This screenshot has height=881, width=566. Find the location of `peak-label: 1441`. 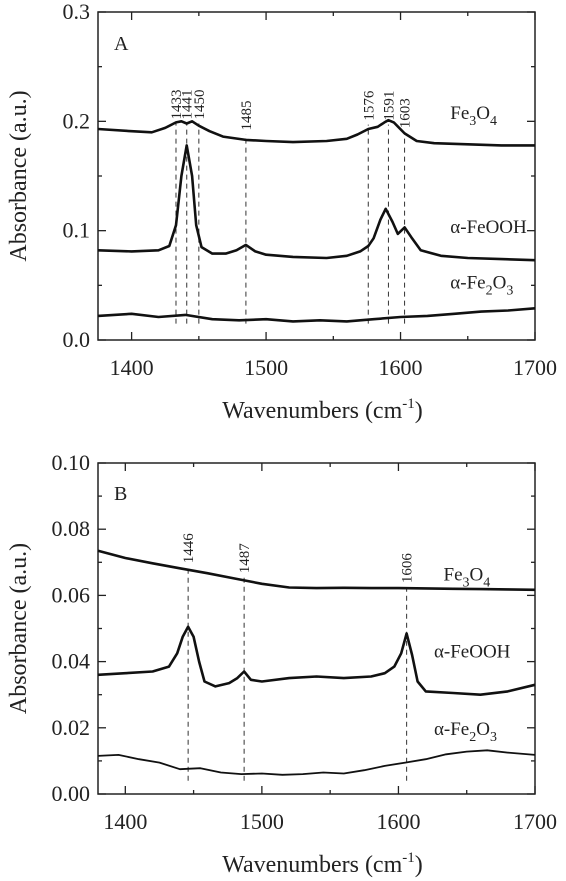

peak-label: 1441 is located at coordinates (188, 105).